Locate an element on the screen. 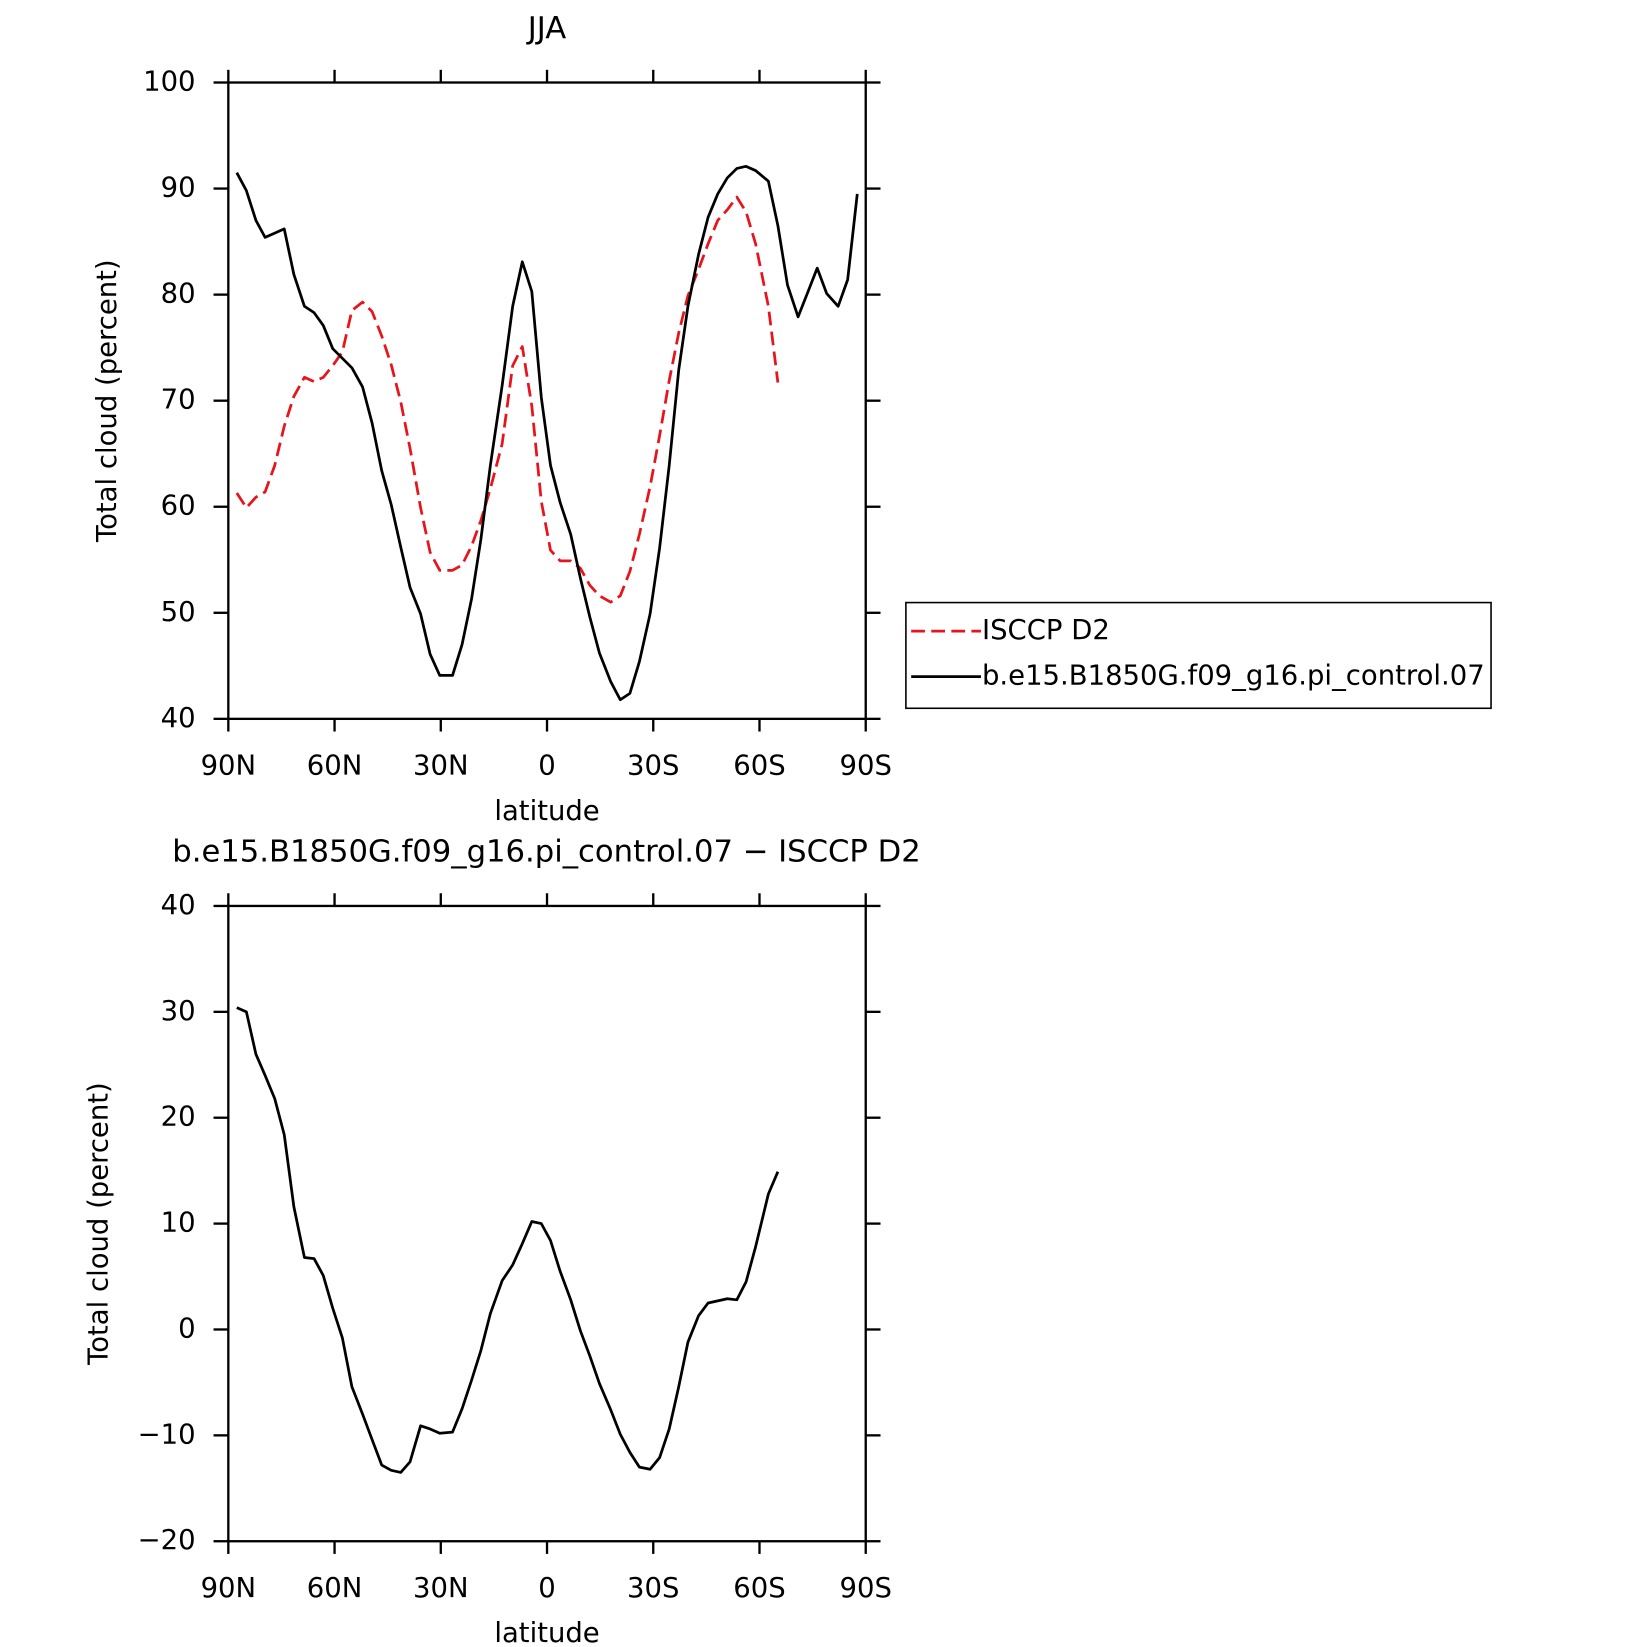 Image resolution: width=1649 pixels, height=1647 pixels. legend-label: ISCCP D2 is located at coordinates (1046, 630).